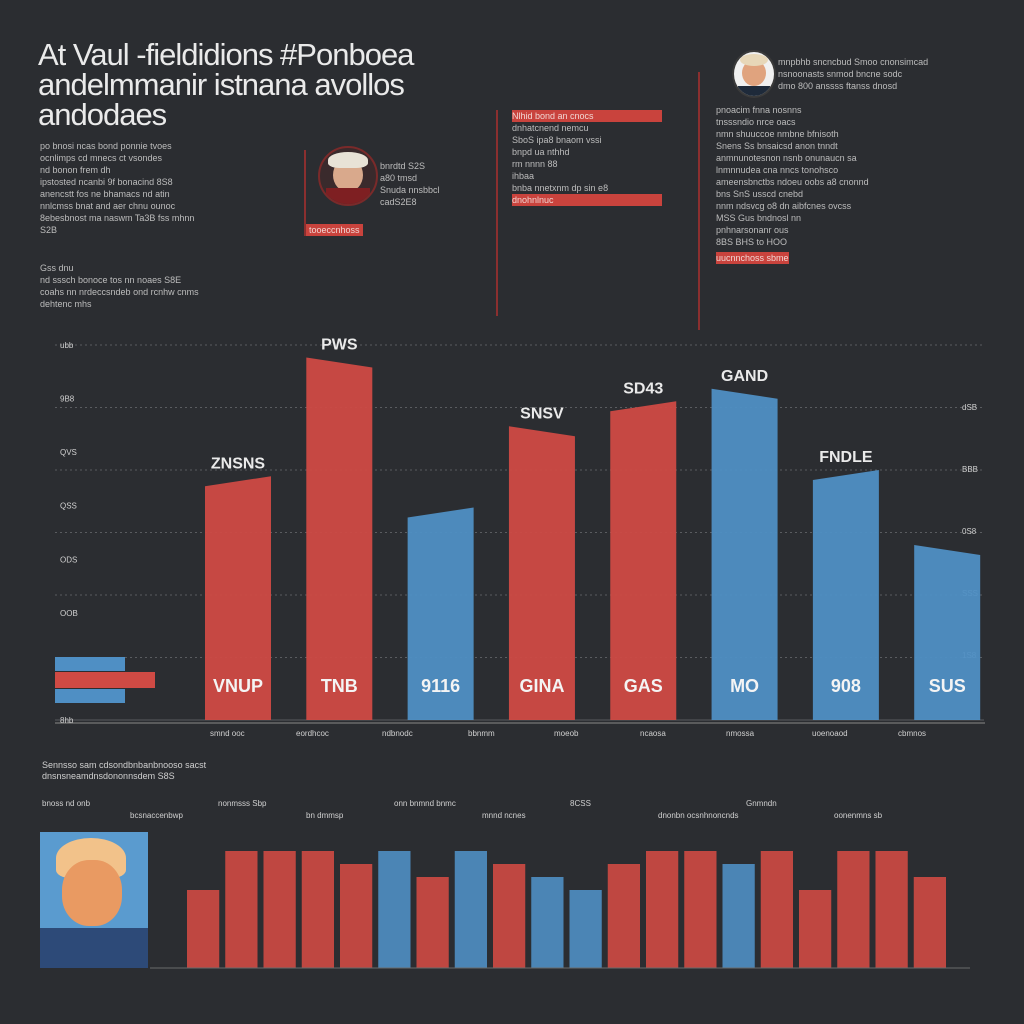 The height and width of the screenshot is (1024, 1024). Describe the element at coordinates (67, 720) in the screenshot. I see `y-tick-label: 8hb` at that location.